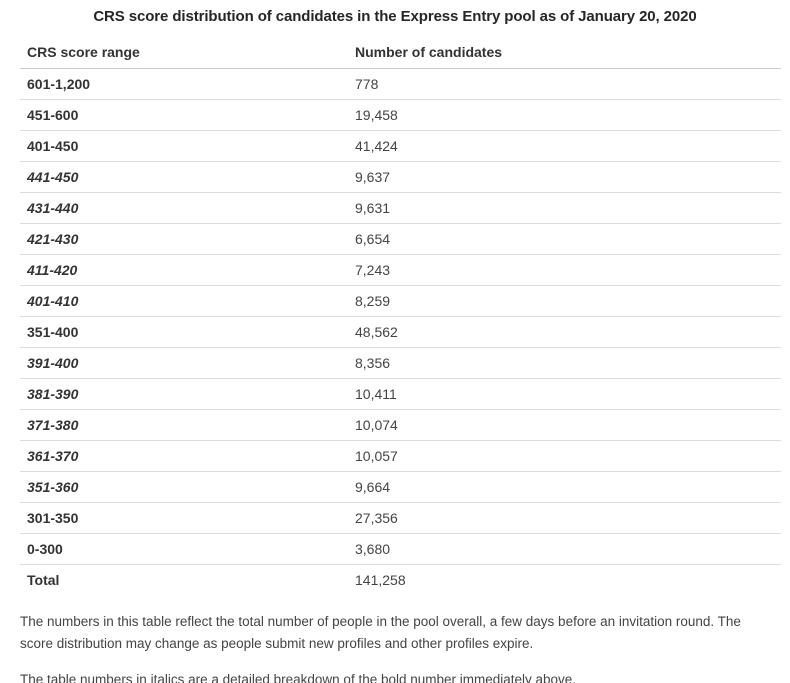  Describe the element at coordinates (184, 146) in the screenshot. I see `score-range-cell: 401-450` at that location.